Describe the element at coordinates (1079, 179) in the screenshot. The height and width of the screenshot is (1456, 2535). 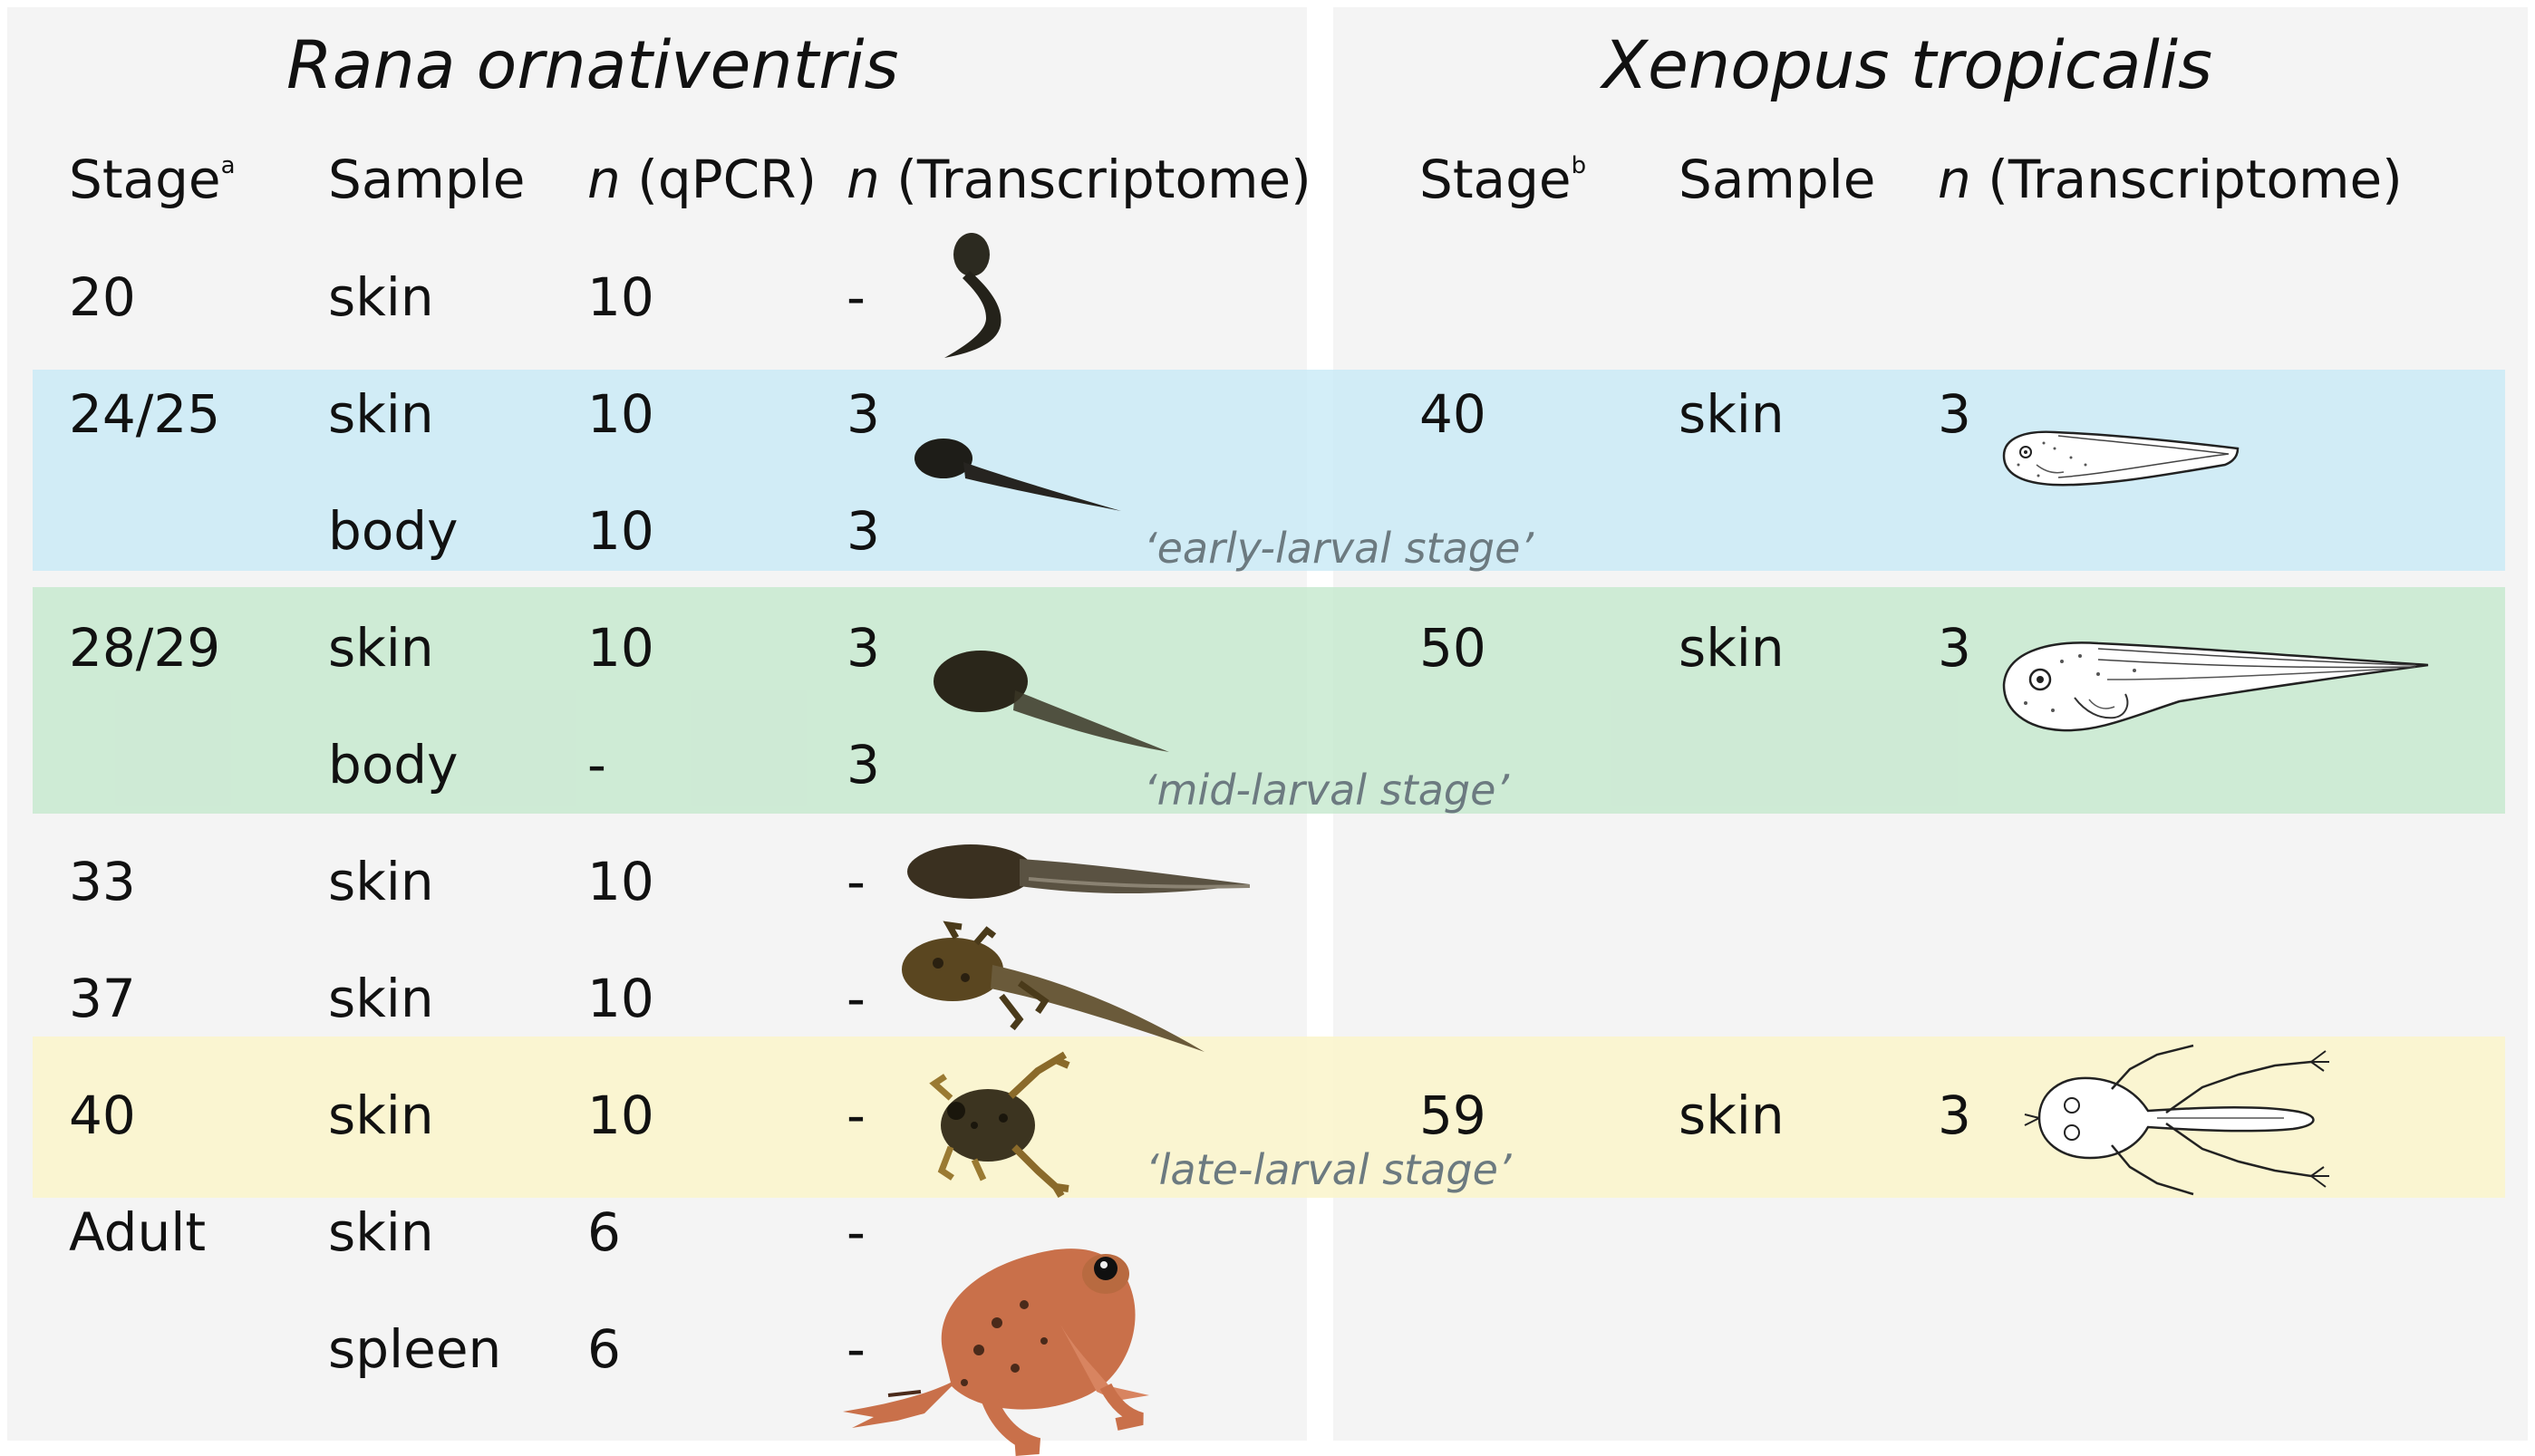
I see `rana-header-n-transcriptome: n (Transcriptome)` at that location.